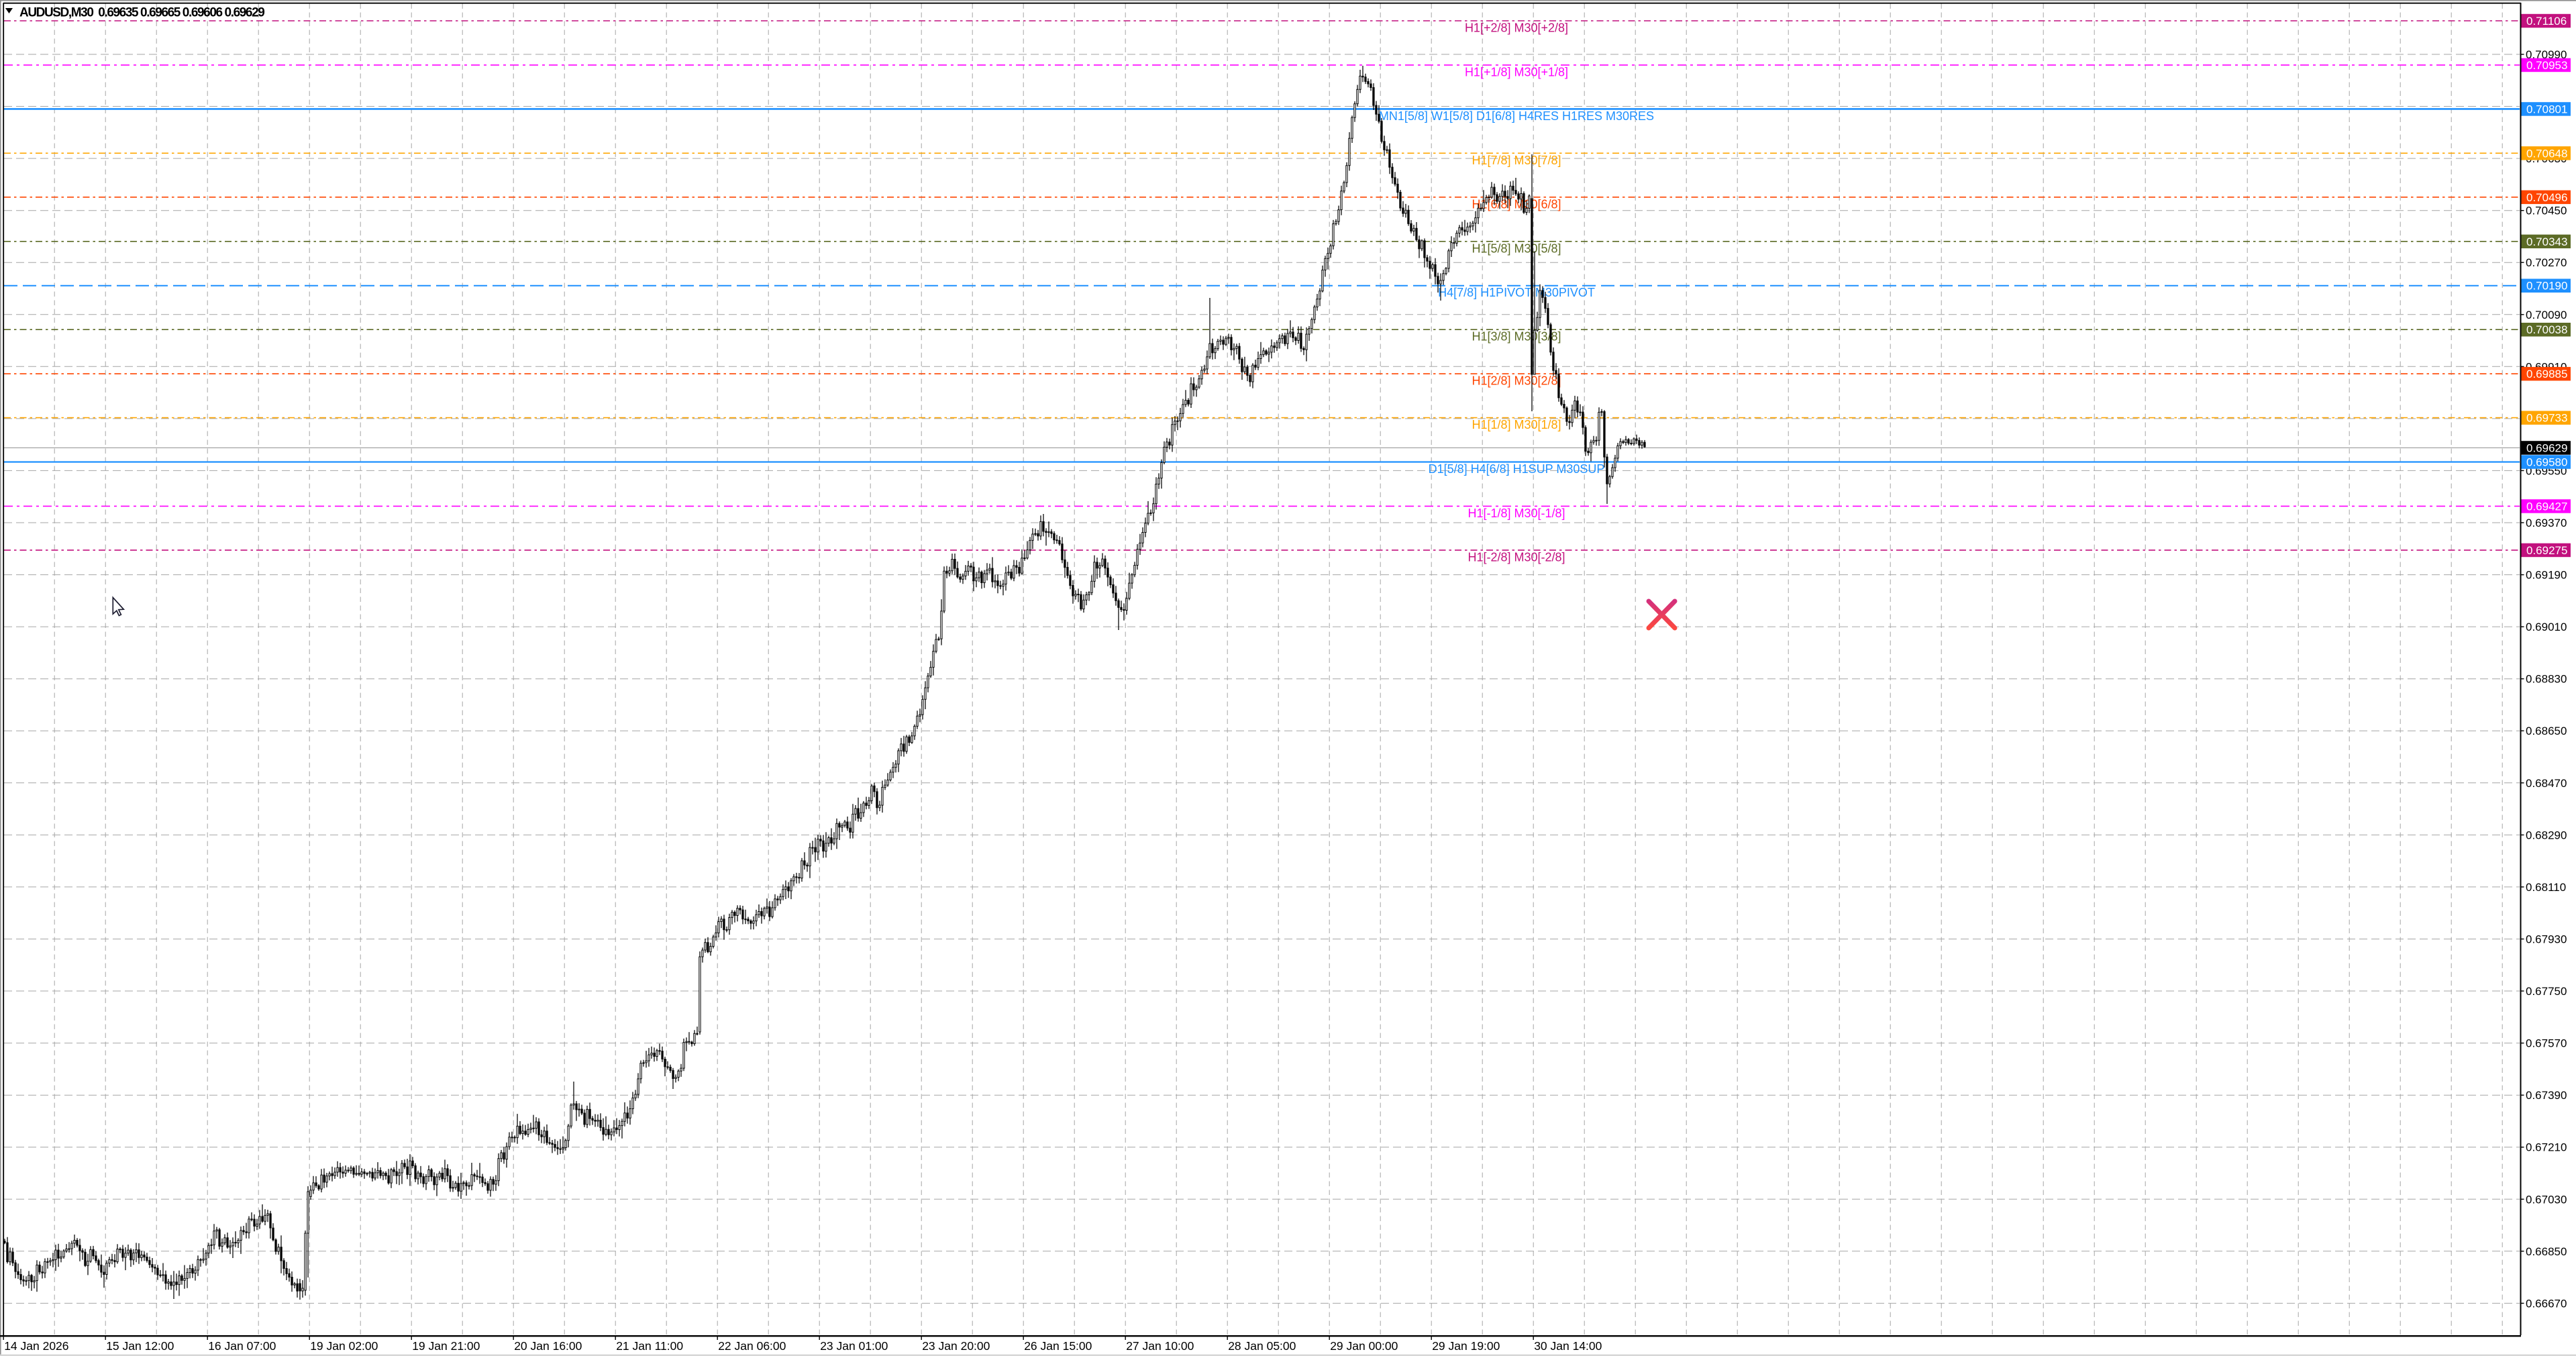 The image size is (2576, 1356). What do you see at coordinates (1568, 1346) in the screenshot?
I see `svg-text: 30 Jan 14:00` at bounding box center [1568, 1346].